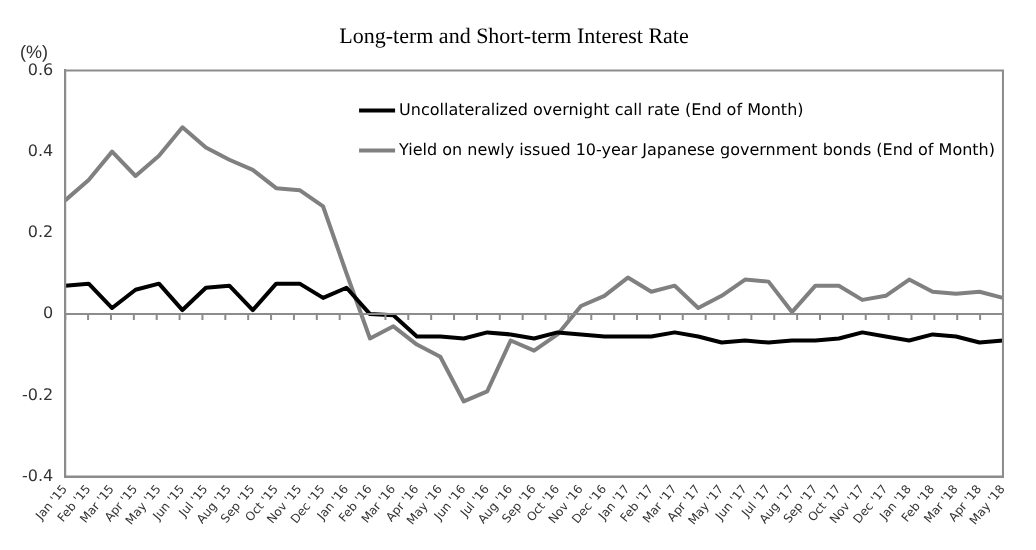 This screenshot has height=550, width=1036. What do you see at coordinates (40, 232) in the screenshot?
I see `y-tick-label: 0.2` at bounding box center [40, 232].